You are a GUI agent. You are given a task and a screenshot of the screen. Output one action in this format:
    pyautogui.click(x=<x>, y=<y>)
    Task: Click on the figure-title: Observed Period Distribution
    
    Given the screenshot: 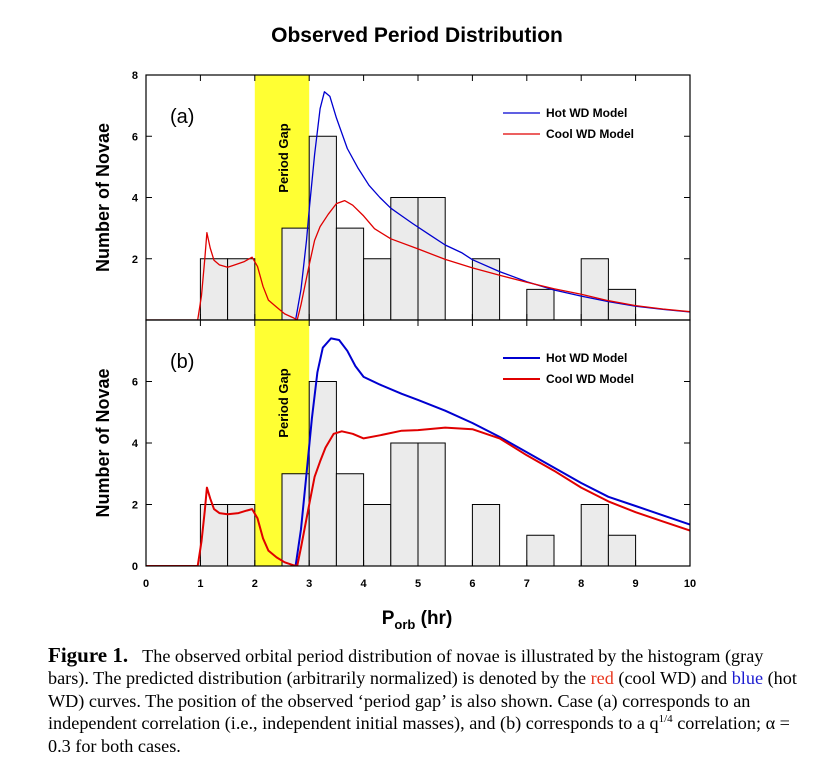 What is the action you would take?
    pyautogui.click(x=417, y=35)
    